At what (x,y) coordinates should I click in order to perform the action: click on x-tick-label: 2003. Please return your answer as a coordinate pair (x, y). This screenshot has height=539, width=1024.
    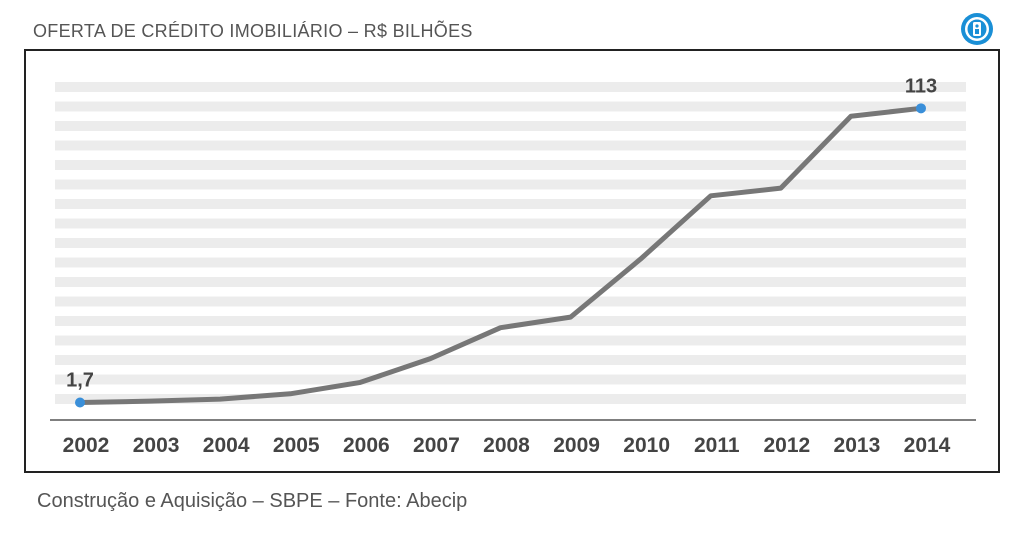
    Looking at the image, I should click on (156, 445).